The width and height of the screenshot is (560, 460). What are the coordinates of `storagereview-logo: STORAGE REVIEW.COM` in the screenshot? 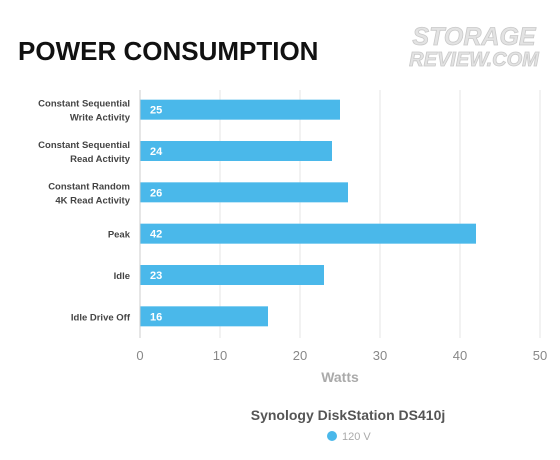 It's located at (475, 47).